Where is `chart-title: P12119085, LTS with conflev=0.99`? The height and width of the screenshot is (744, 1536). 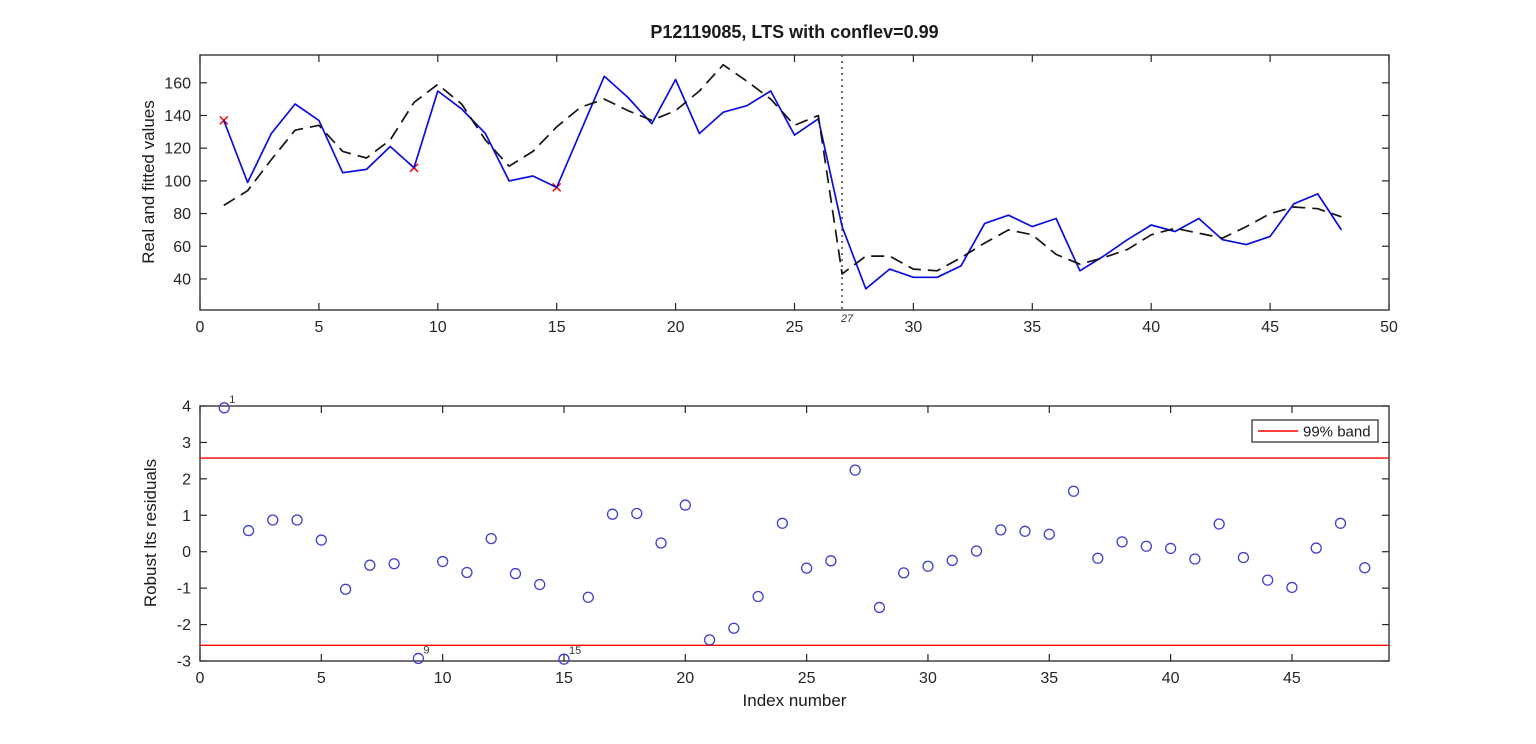 chart-title: P12119085, LTS with conflev=0.99 is located at coordinates (794, 32).